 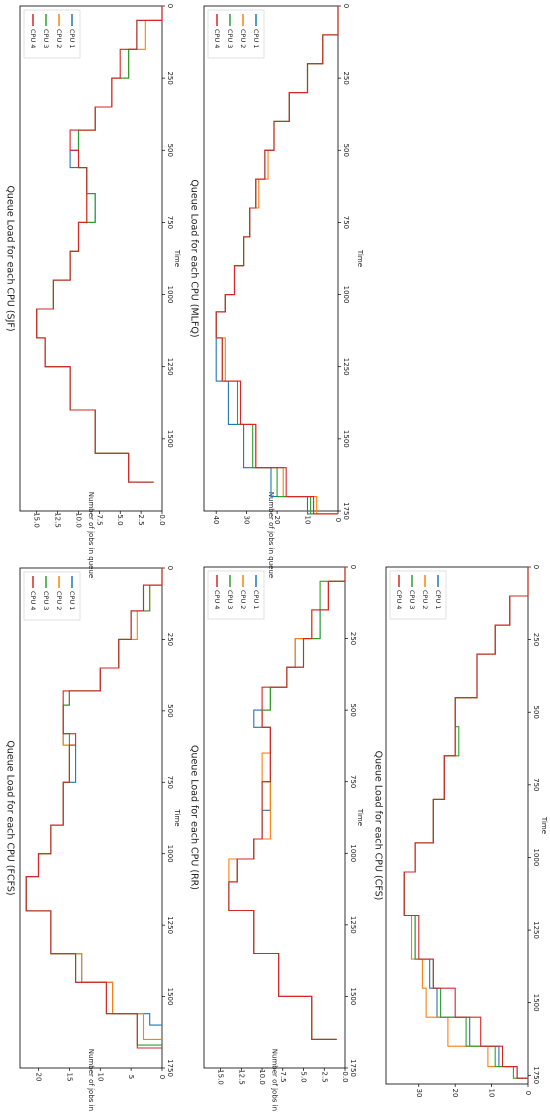 I want to click on y-tick-label: 15, so click(x=69, y=1077).